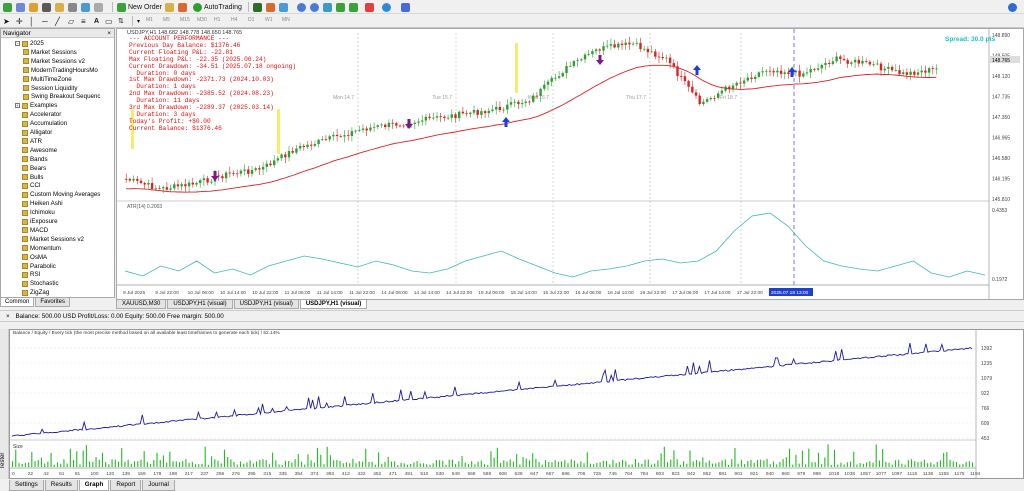 This screenshot has height=491, width=1024. Describe the element at coordinates (141, 304) in the screenshot. I see `chart-tab: XAUUSD,M30` at that location.